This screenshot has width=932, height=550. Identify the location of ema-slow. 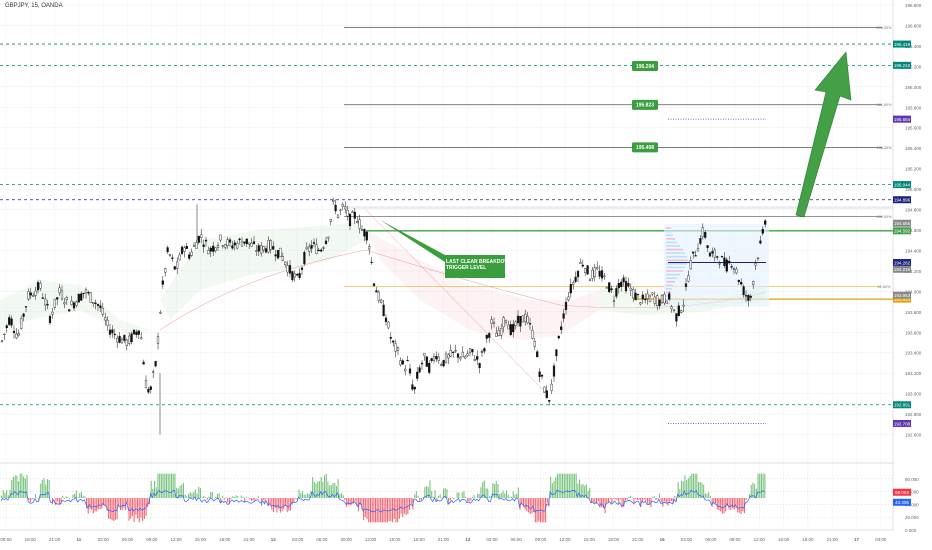
(463, 290).